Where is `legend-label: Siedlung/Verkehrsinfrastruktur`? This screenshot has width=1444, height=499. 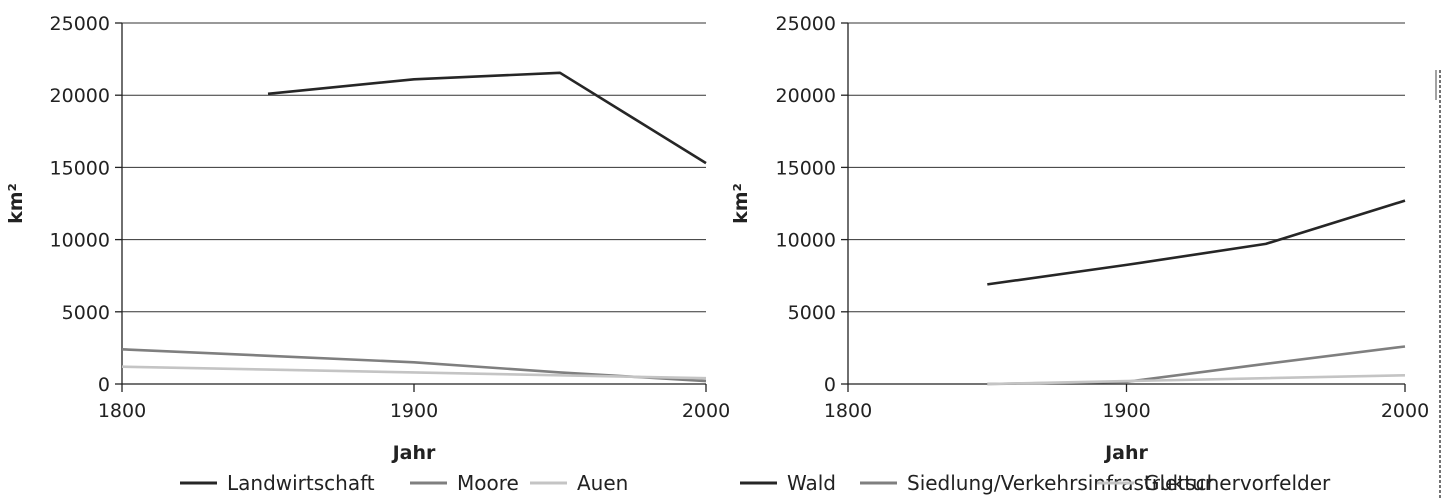 legend-label: Siedlung/Verkehrsinfrastruktur is located at coordinates (1060, 483).